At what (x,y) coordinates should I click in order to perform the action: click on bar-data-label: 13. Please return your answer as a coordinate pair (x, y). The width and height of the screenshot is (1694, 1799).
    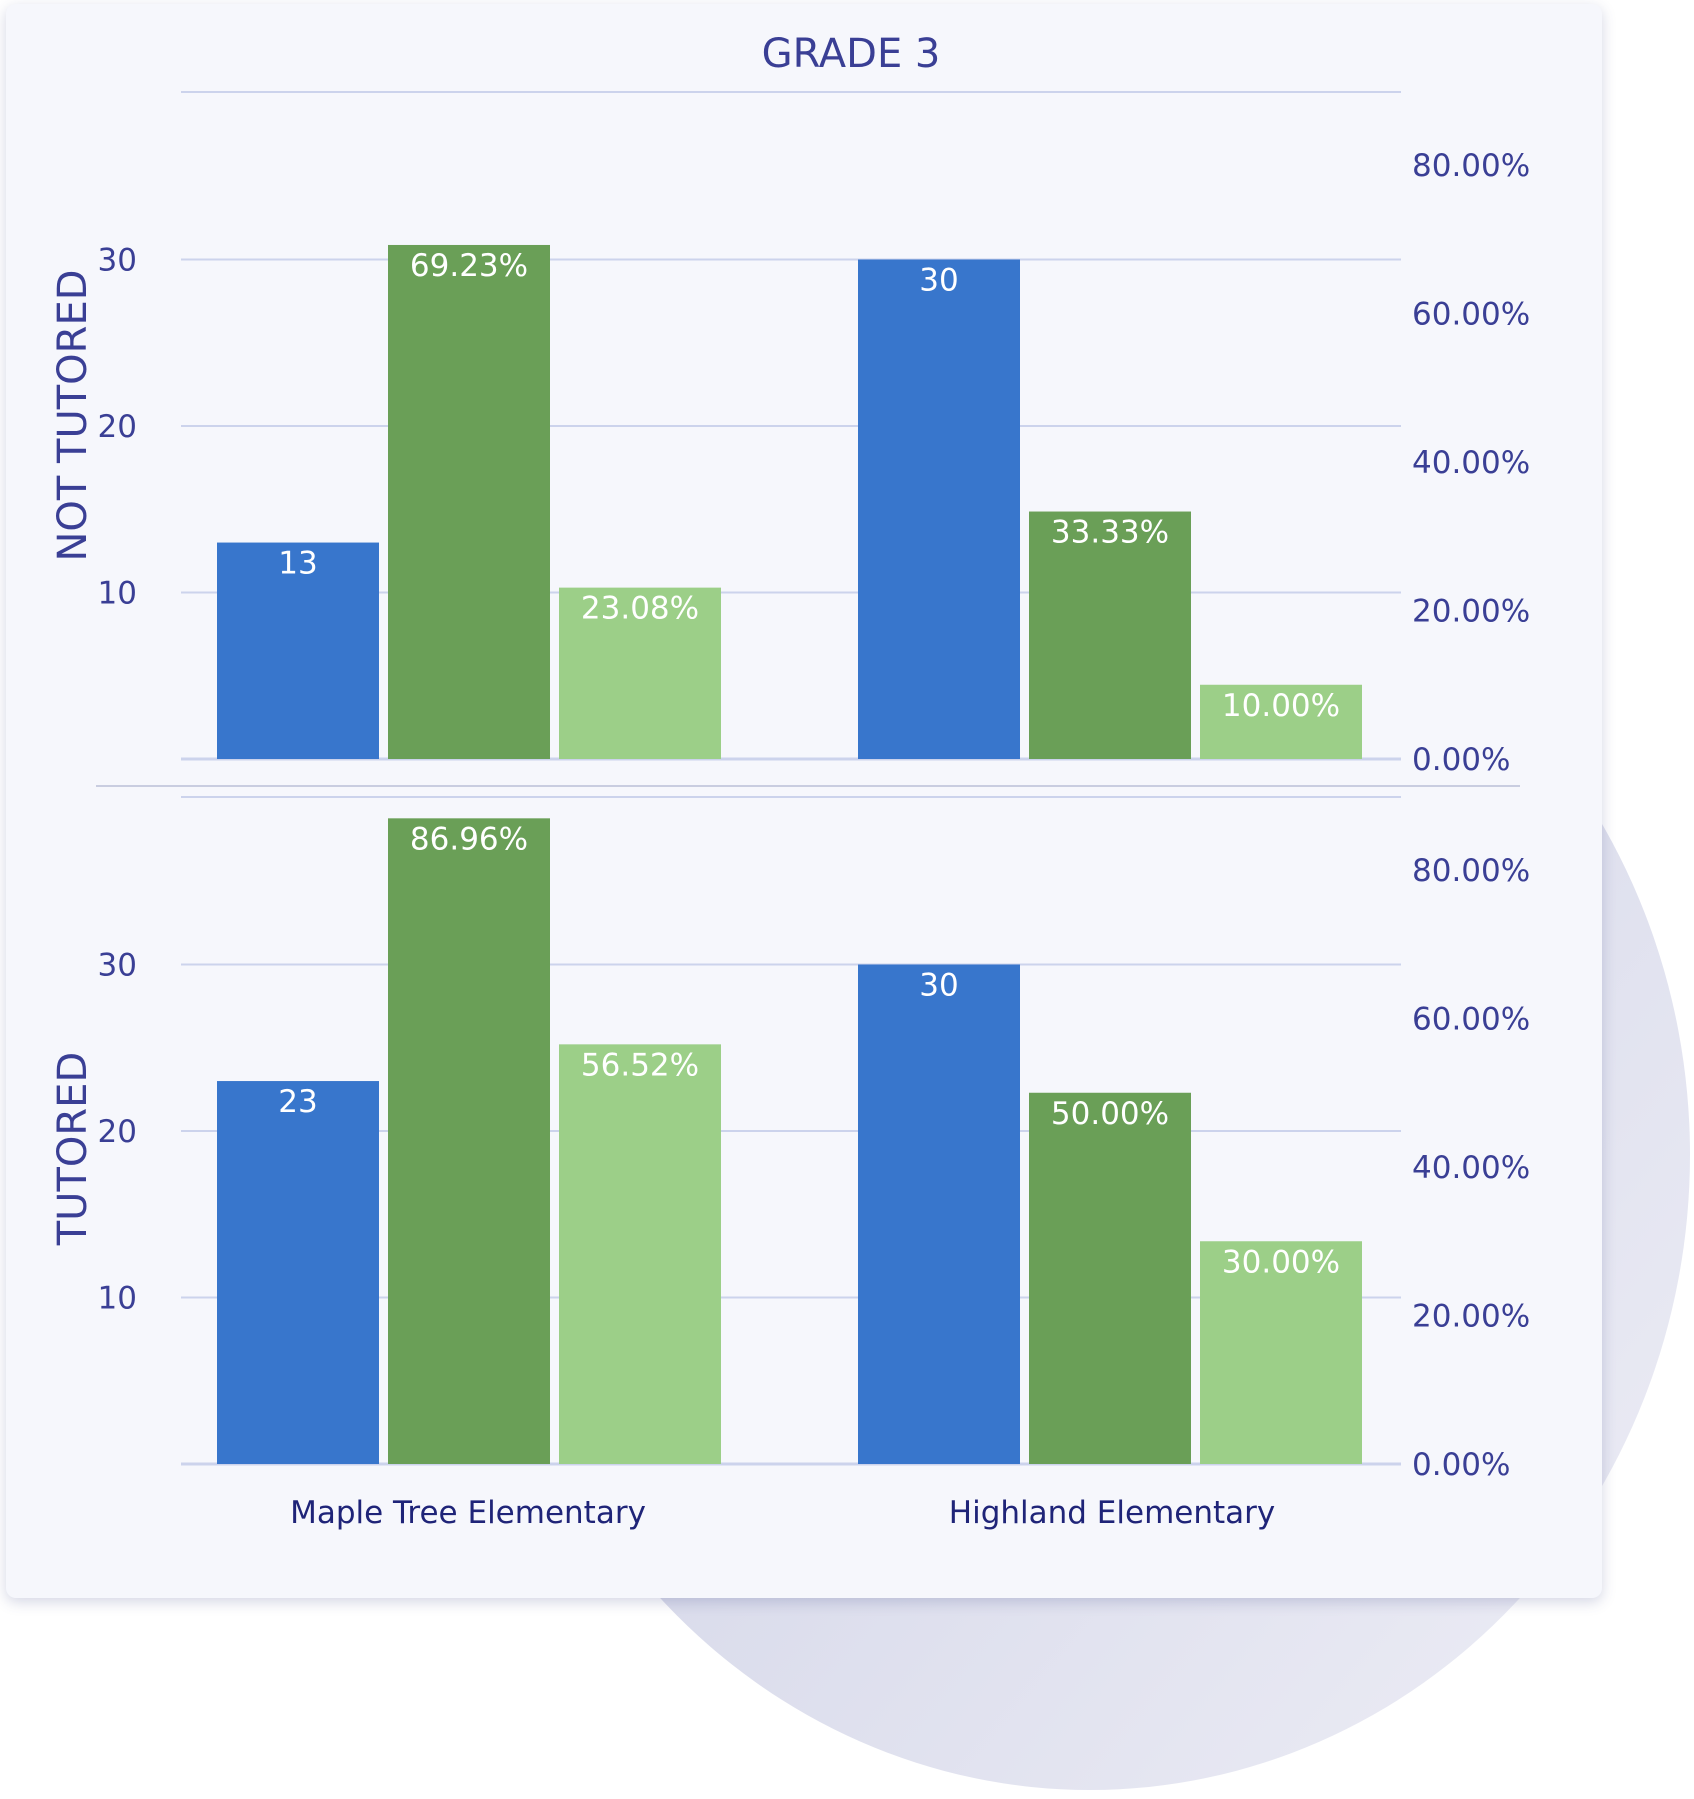
    Looking at the image, I should click on (297, 564).